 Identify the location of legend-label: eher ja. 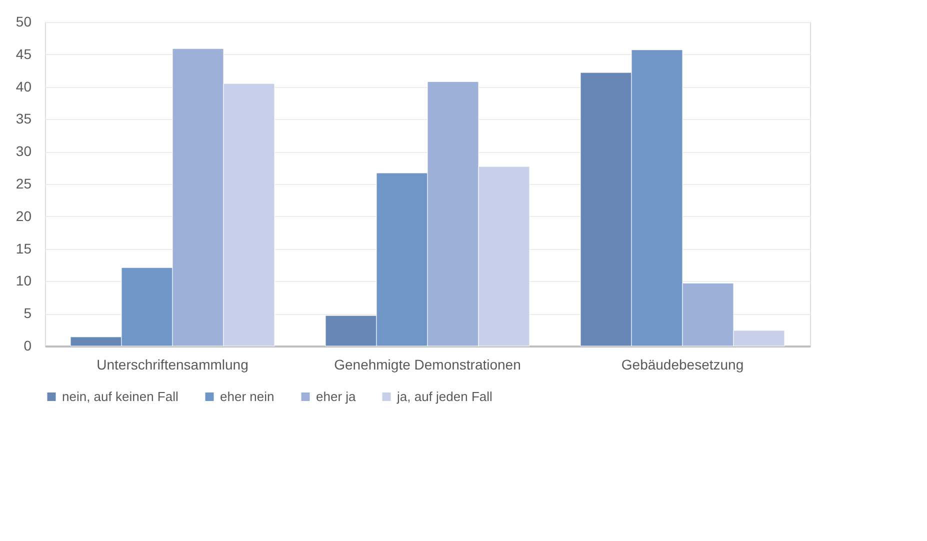
(336, 396).